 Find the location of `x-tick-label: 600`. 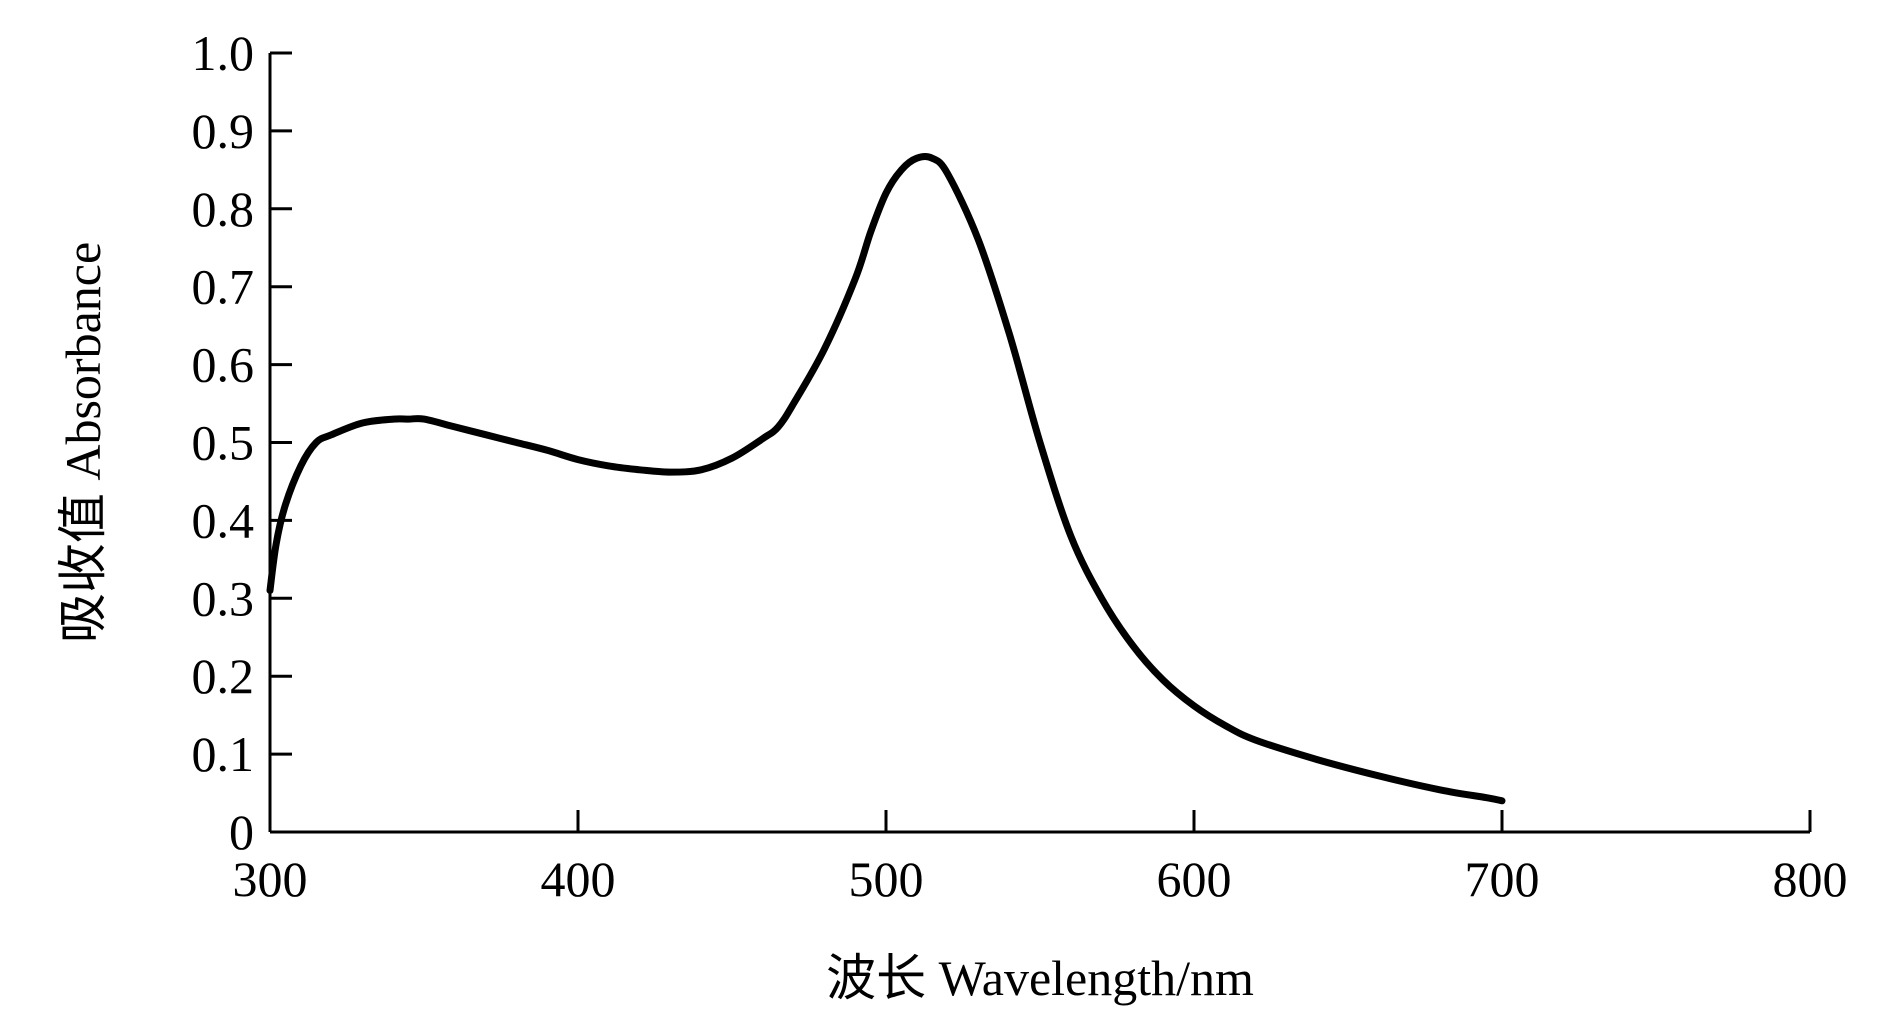

x-tick-label: 600 is located at coordinates (1194, 879).